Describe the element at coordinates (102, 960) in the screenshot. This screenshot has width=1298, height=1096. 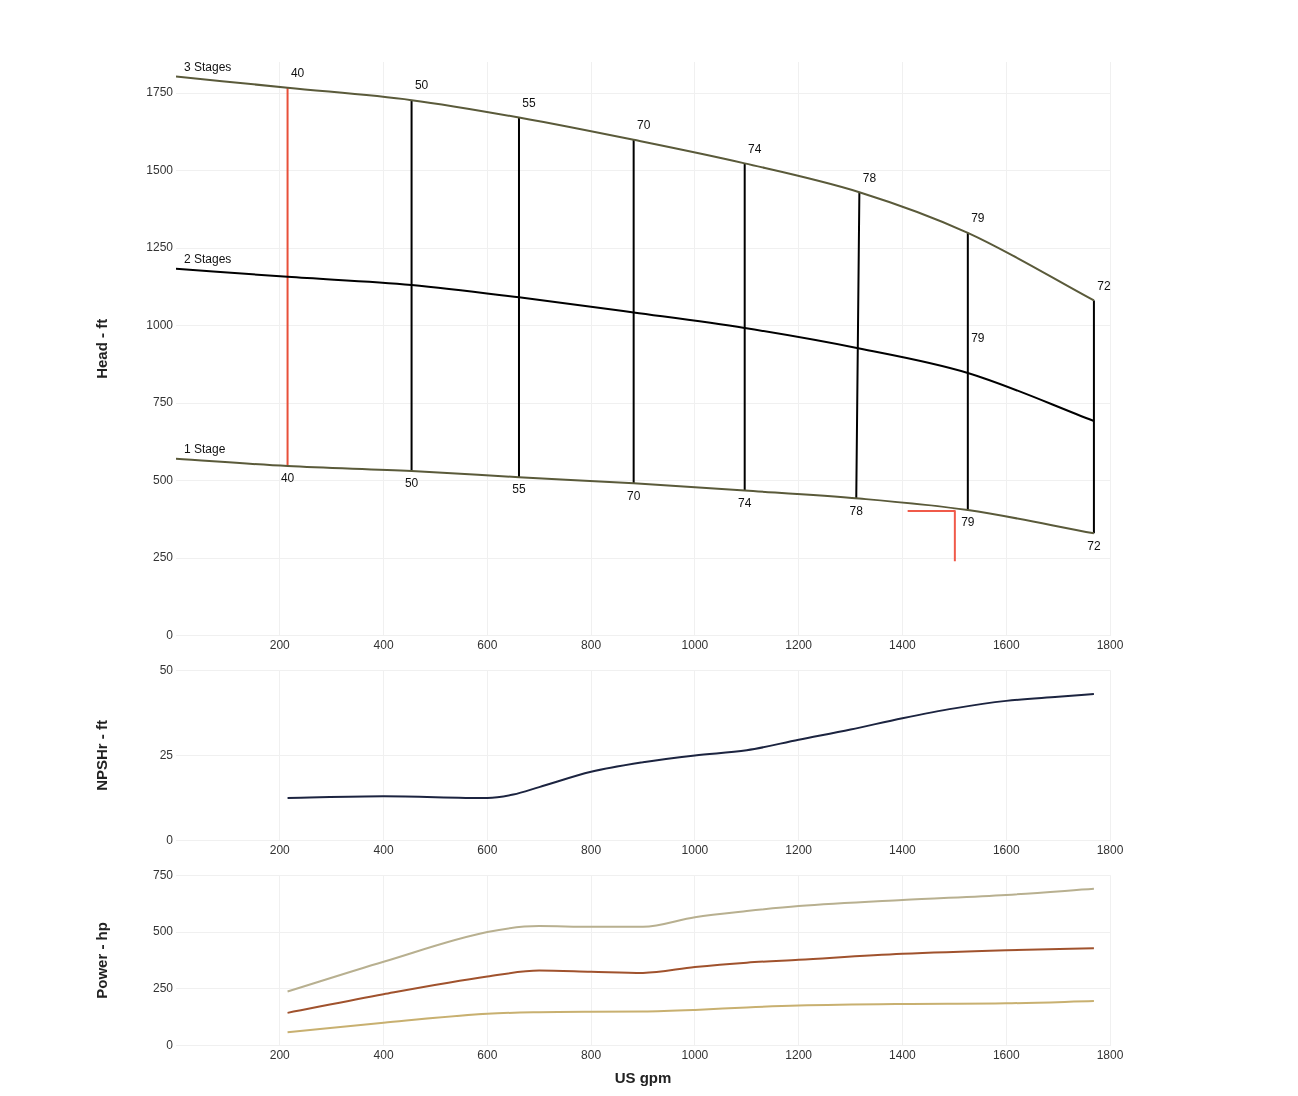
I see `y-axis-title: Power - hp` at that location.